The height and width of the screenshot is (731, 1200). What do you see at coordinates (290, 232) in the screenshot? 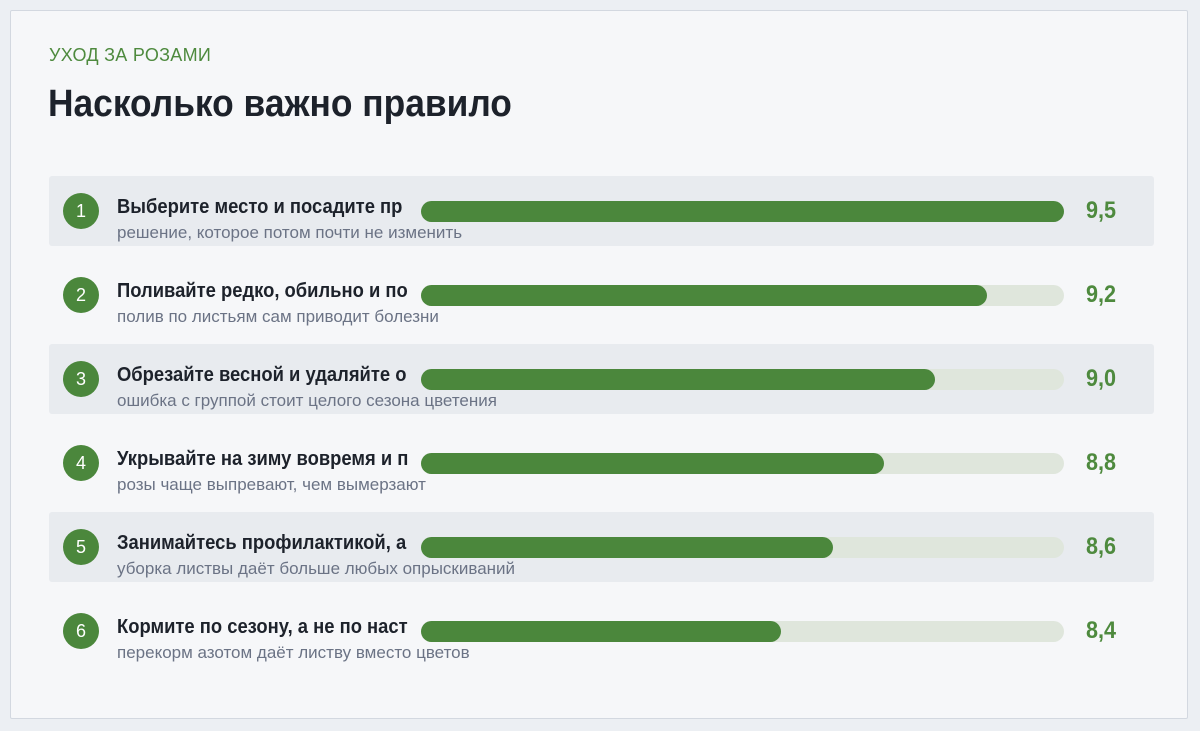
I see `category-note: решение, которое потом почти не изменить` at bounding box center [290, 232].